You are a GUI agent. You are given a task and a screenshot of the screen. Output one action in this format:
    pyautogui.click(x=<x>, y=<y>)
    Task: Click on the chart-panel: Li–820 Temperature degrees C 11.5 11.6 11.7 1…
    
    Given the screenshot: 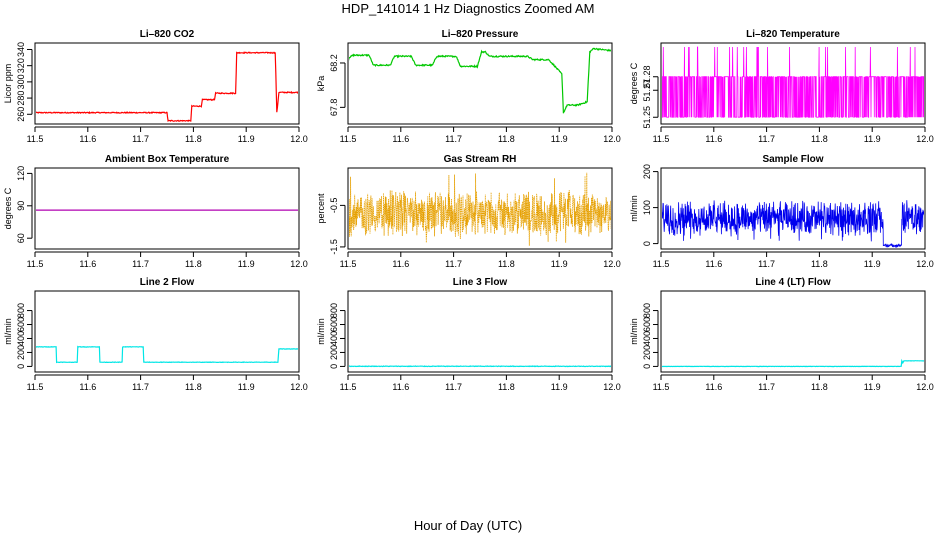 What is the action you would take?
    pyautogui.click(x=781, y=86)
    